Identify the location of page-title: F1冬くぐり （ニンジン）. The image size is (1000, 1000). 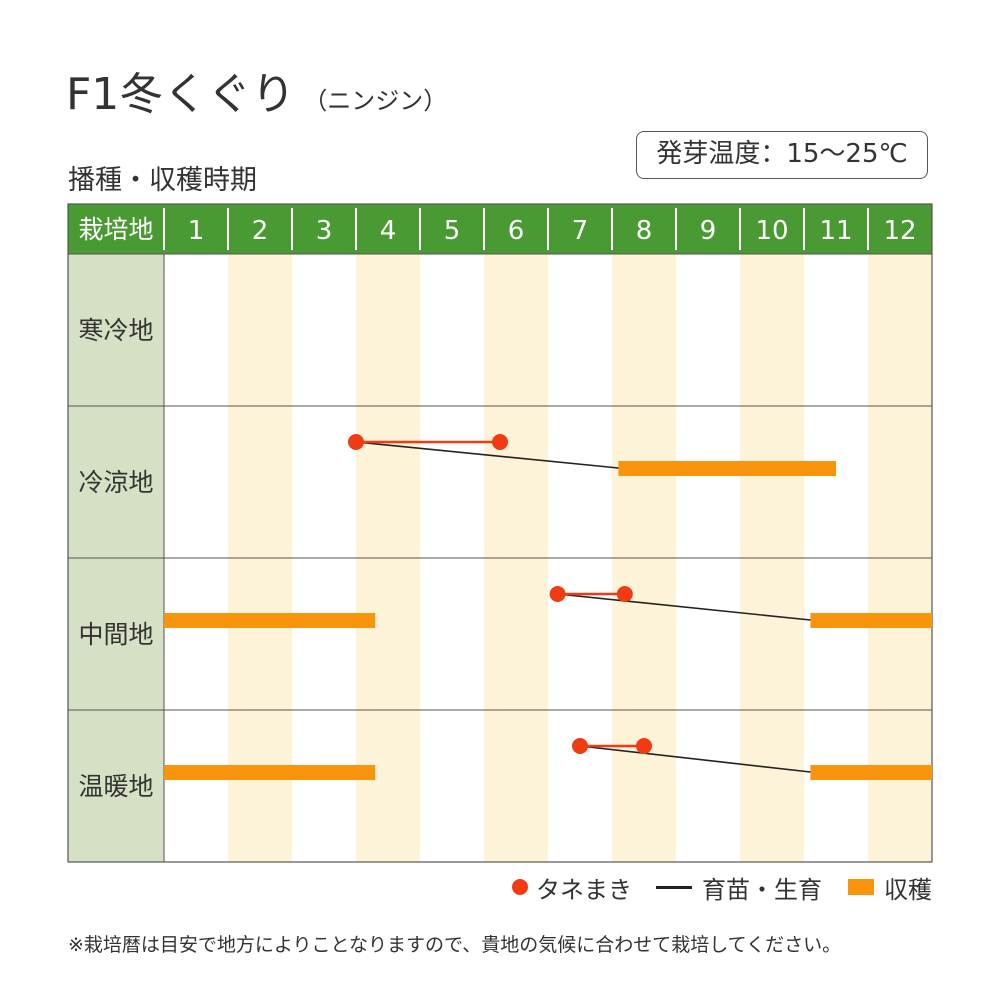
(256, 90).